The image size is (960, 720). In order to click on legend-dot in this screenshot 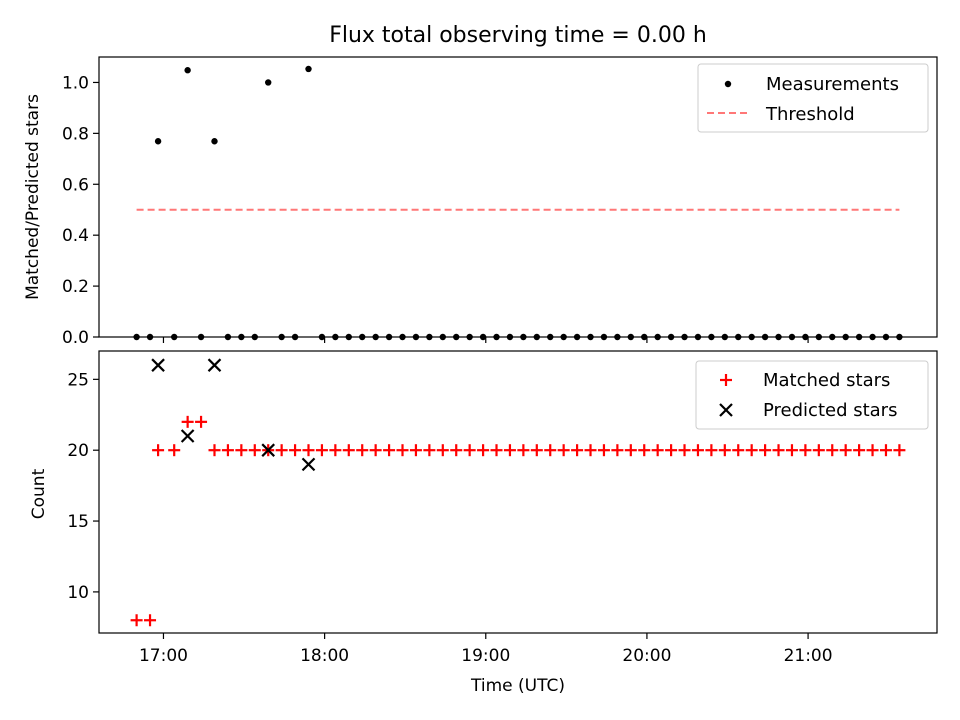, I will do `click(728, 84)`.